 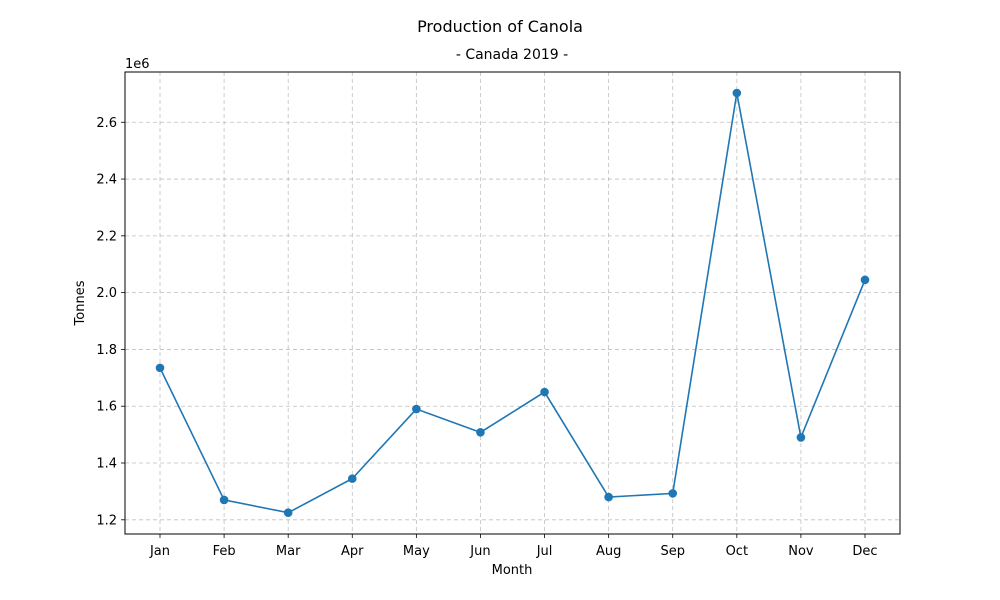 What do you see at coordinates (479, 551) in the screenshot?
I see `x-tick-label: Jun` at bounding box center [479, 551].